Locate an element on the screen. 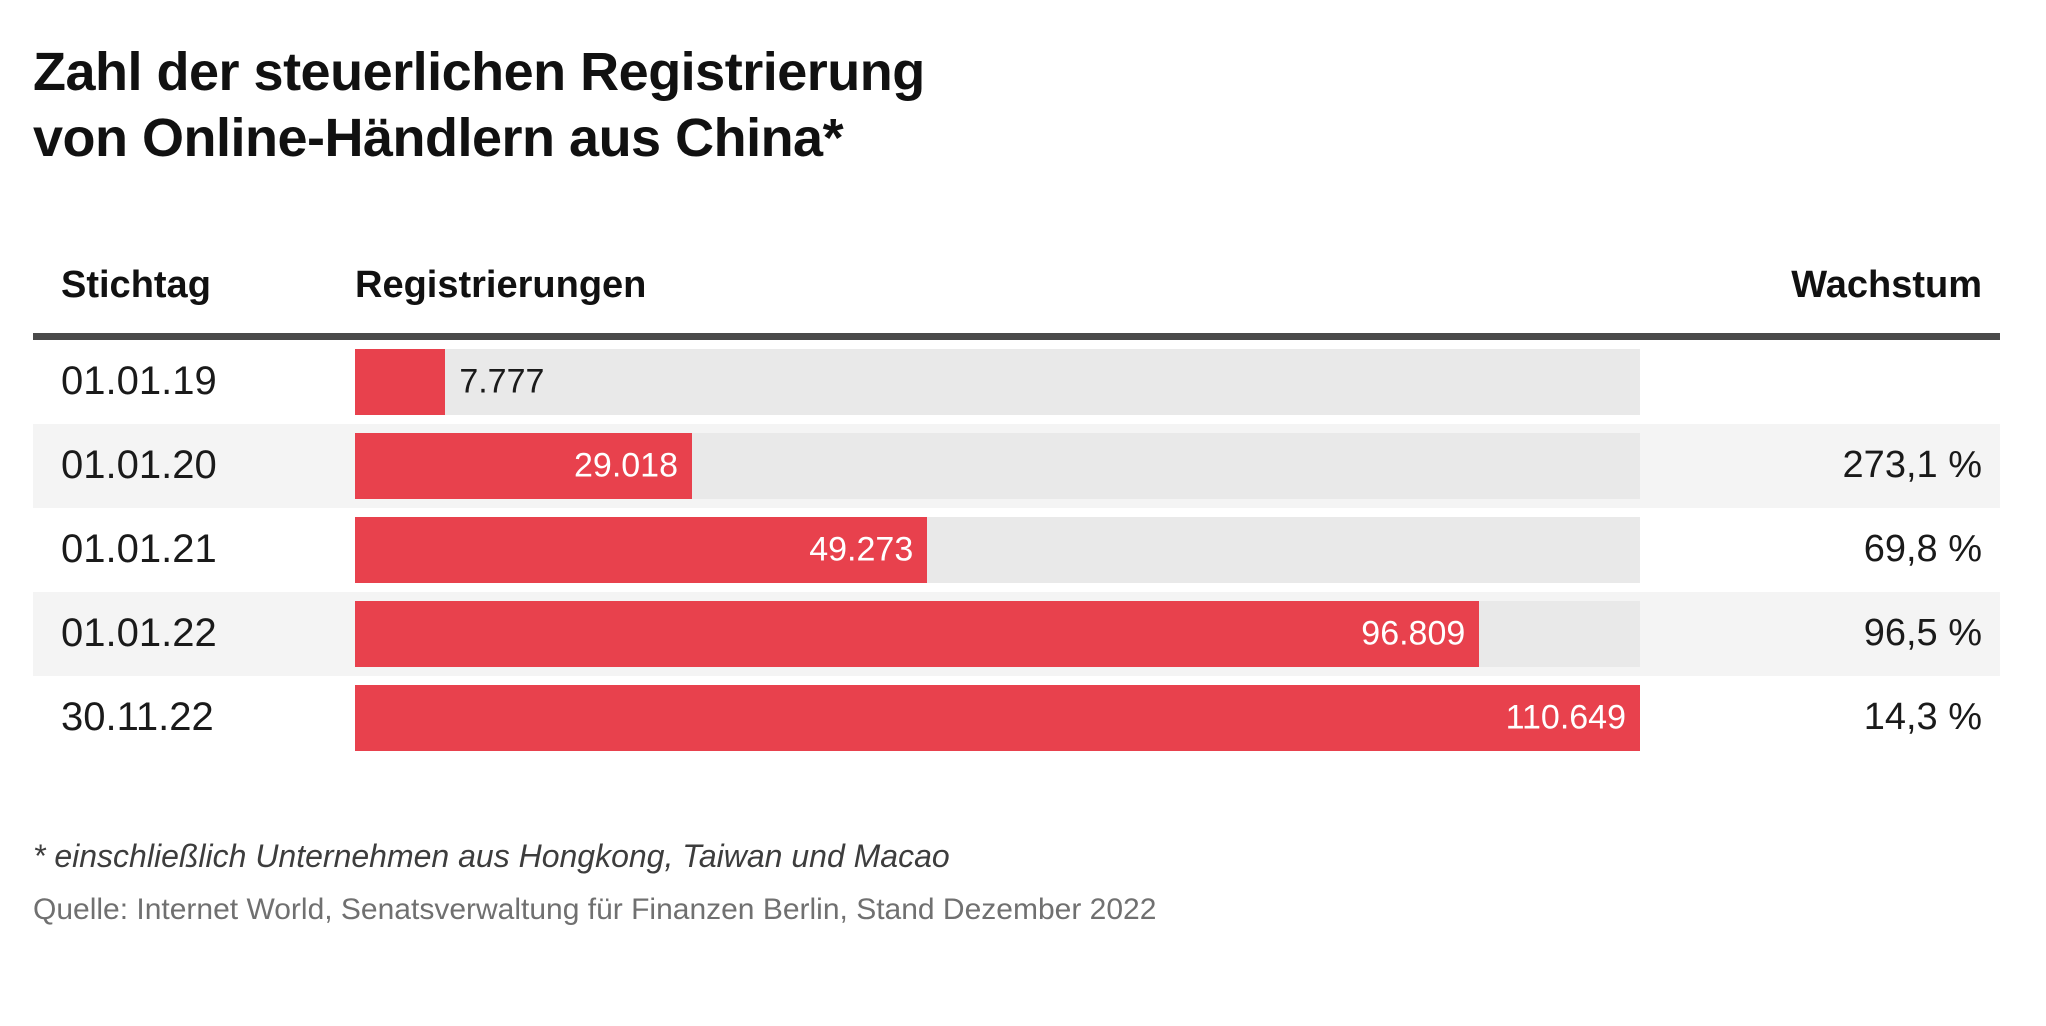  row-growth: 273,1 % is located at coordinates (1912, 465).